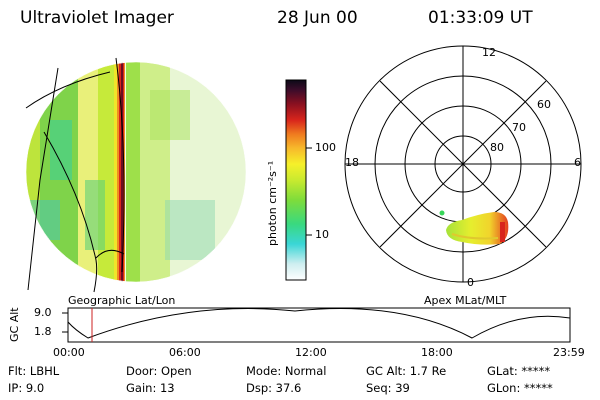 This screenshot has height=400, width=600. I want to click on altitude-plot, so click(316, 325).